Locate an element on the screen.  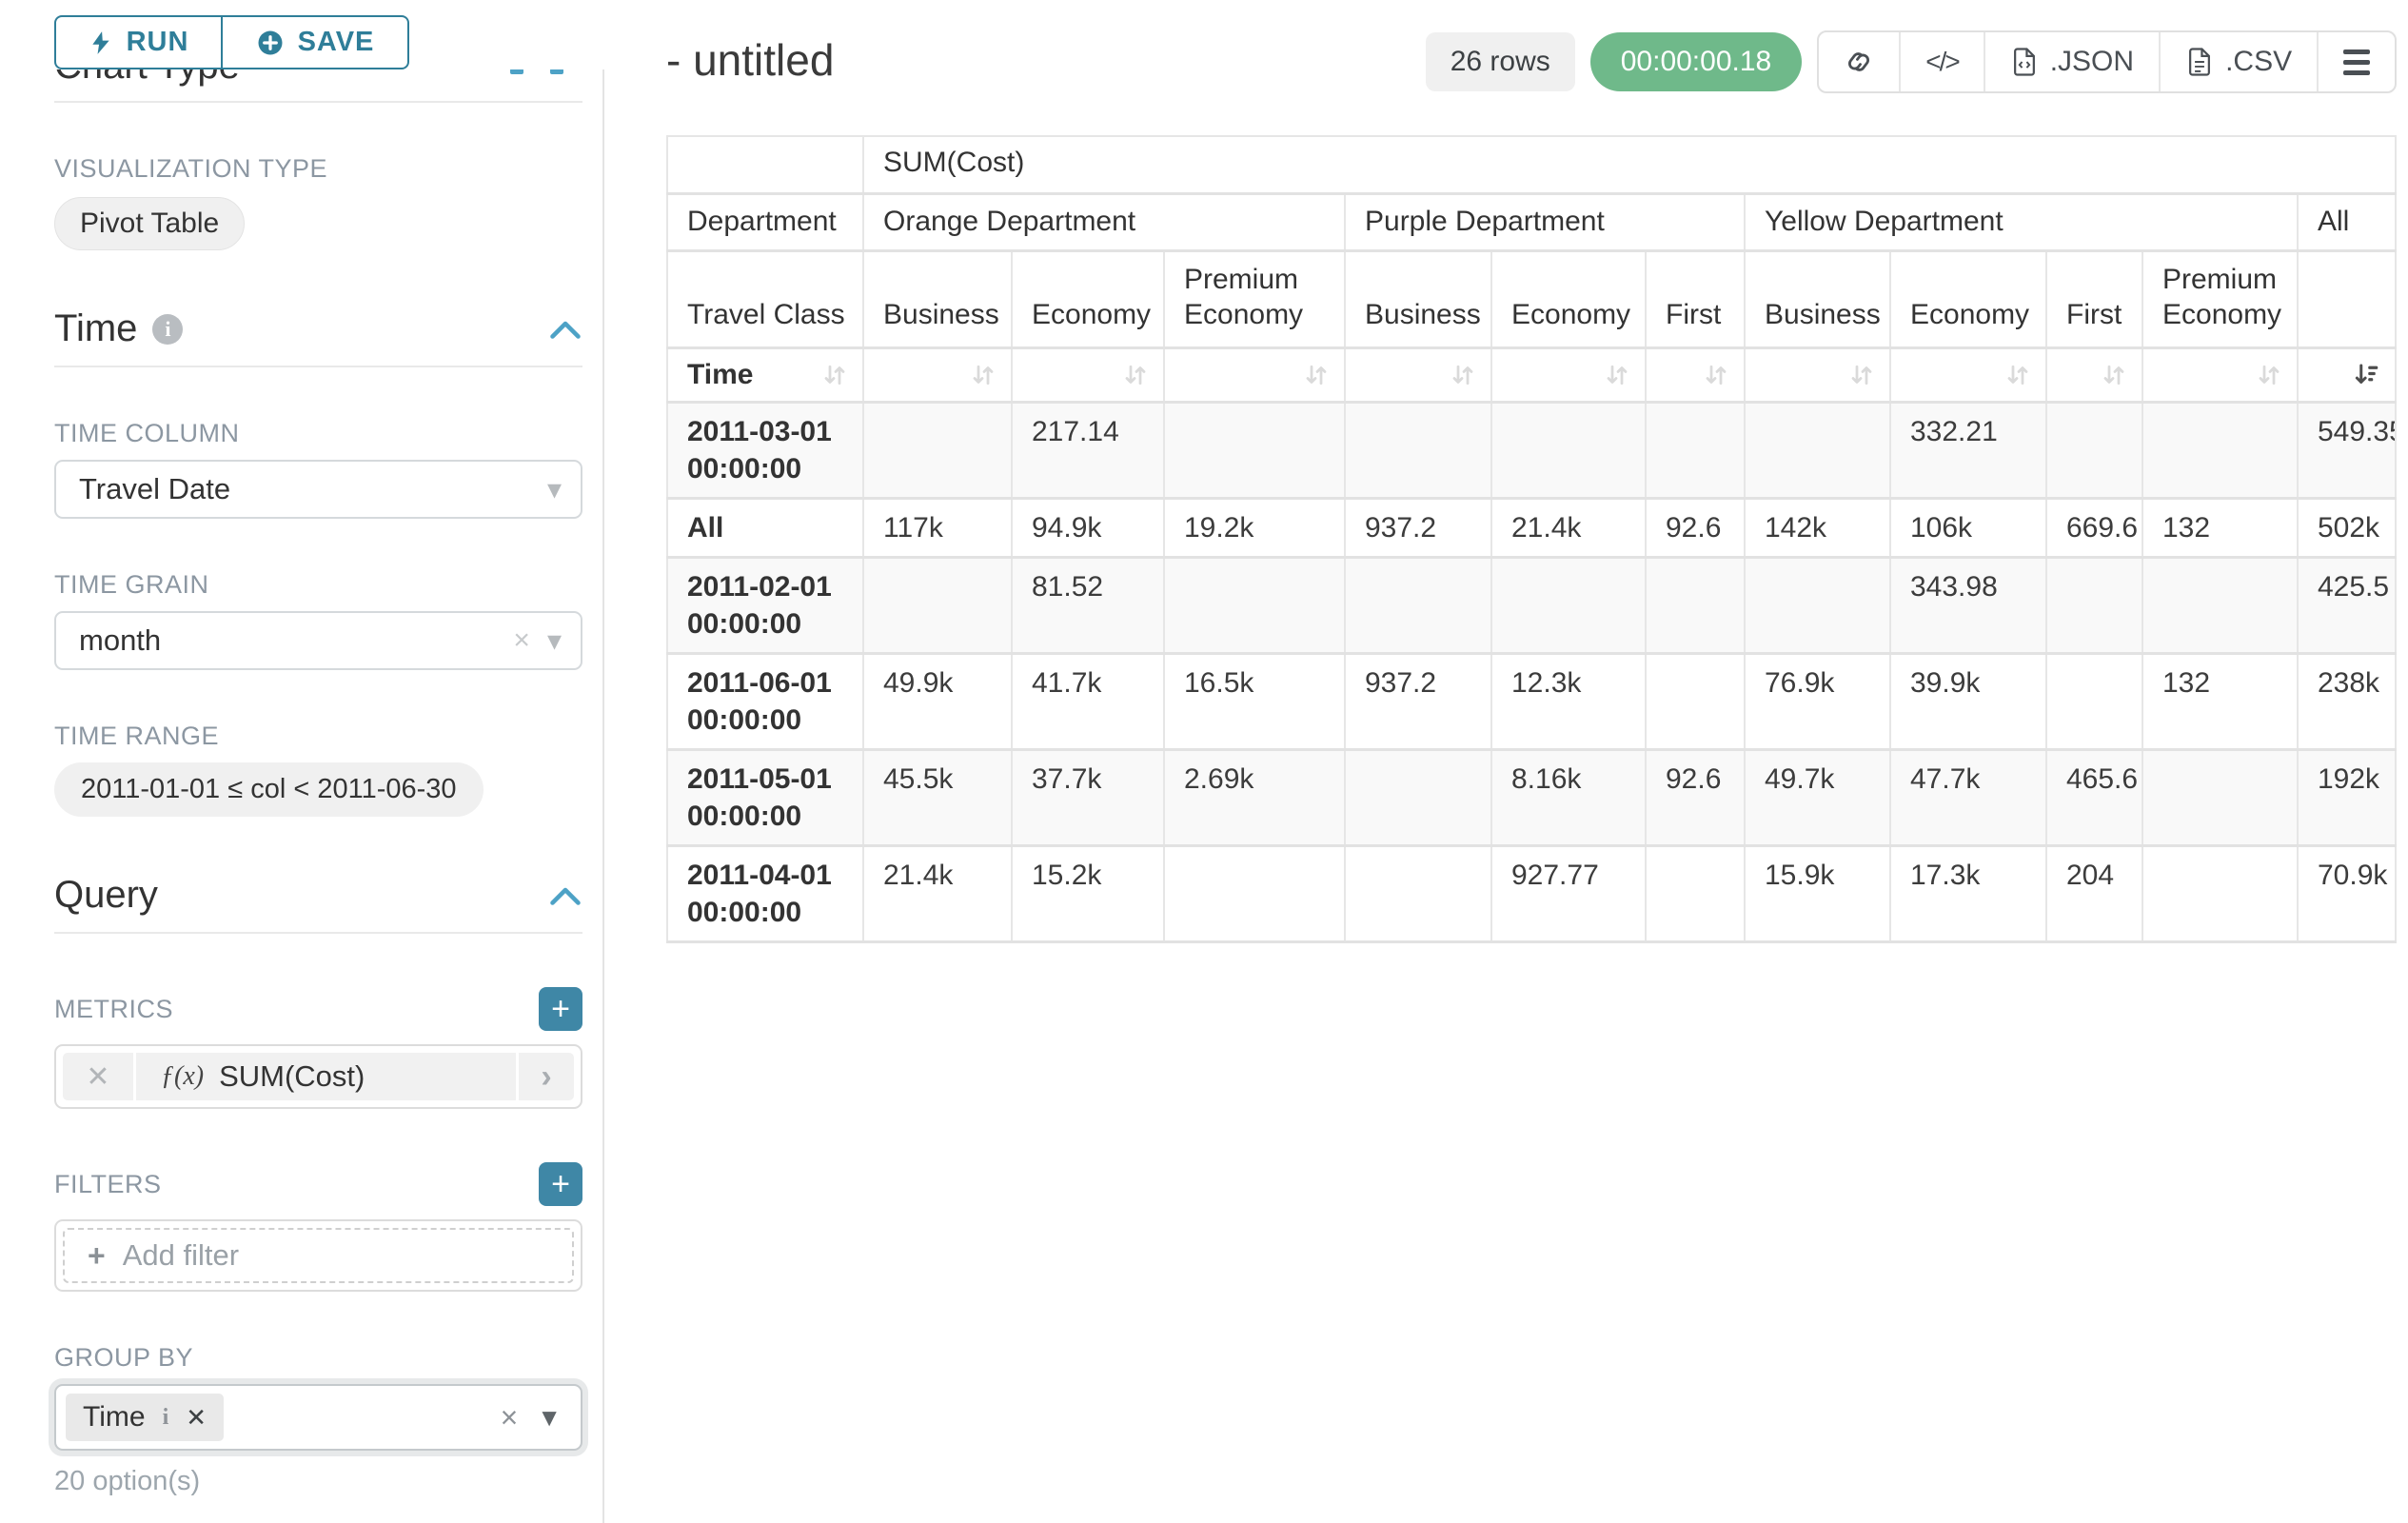
copy-link-button is located at coordinates (1860, 62).